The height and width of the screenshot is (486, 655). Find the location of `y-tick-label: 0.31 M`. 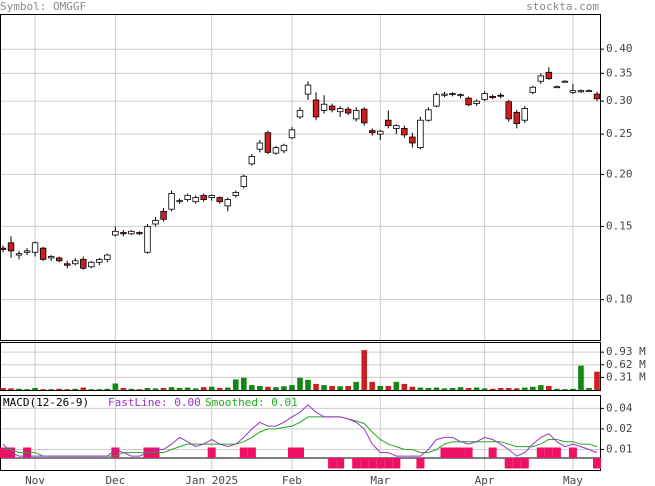

y-tick-label: 0.31 M is located at coordinates (626, 376).